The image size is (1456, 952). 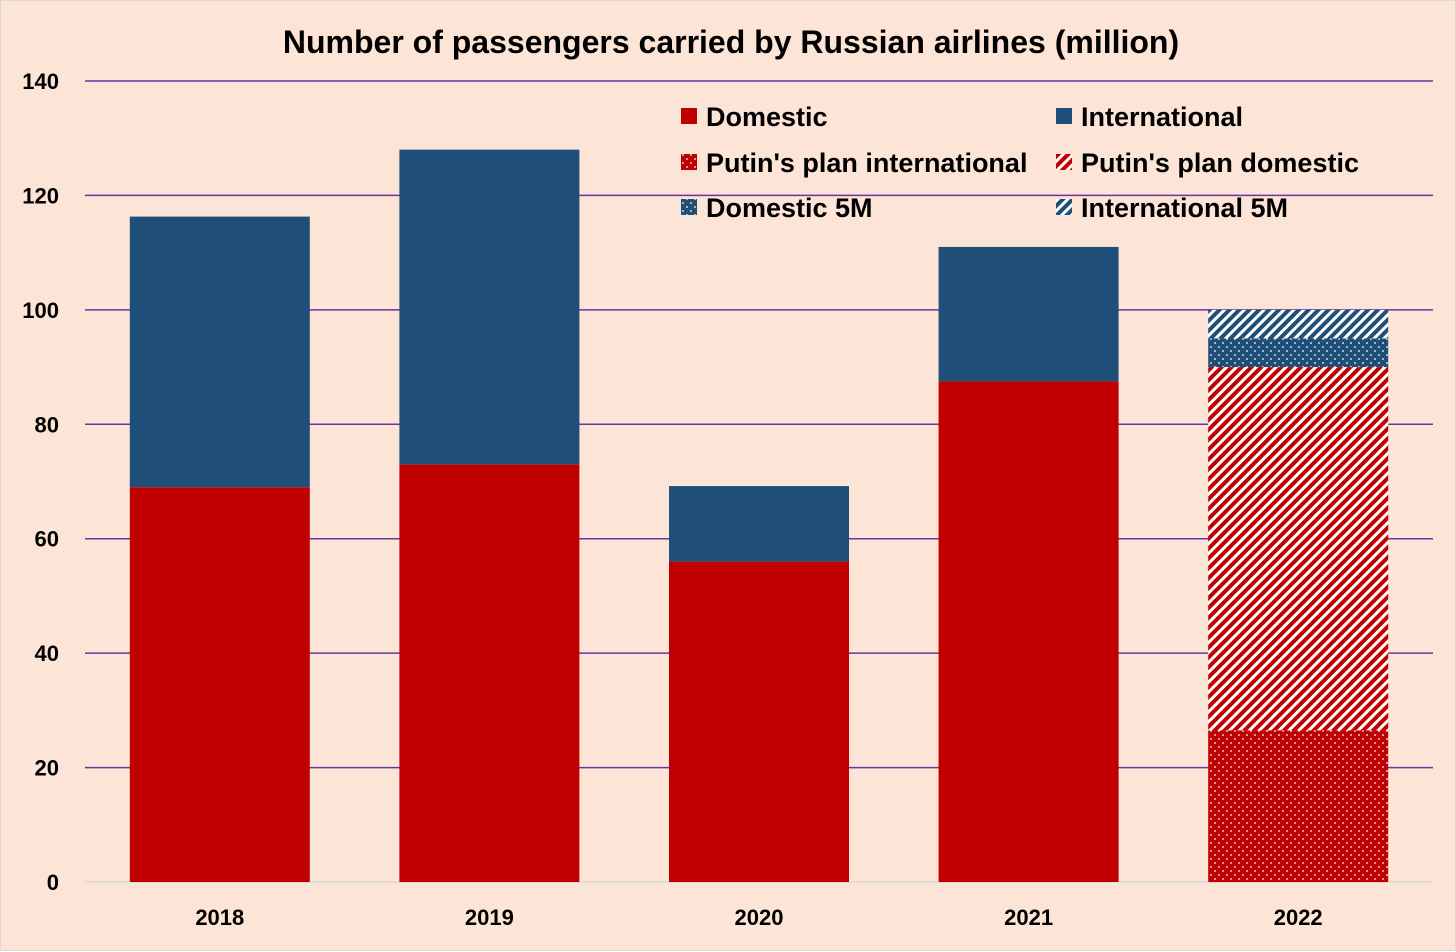 I want to click on bar-international-2019, so click(x=489, y=307).